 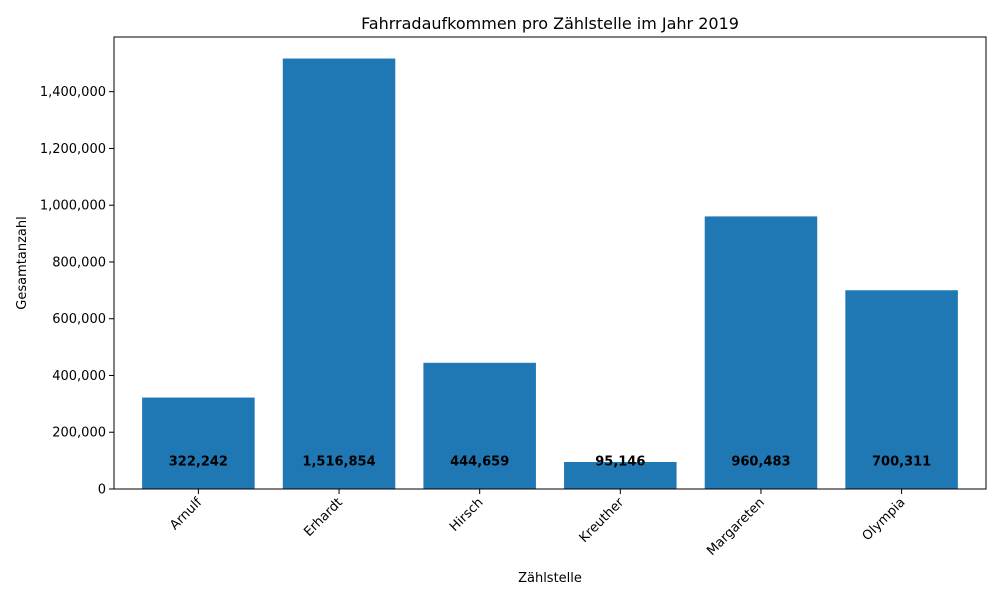 I want to click on data-label: 1,516,854, so click(x=338, y=462).